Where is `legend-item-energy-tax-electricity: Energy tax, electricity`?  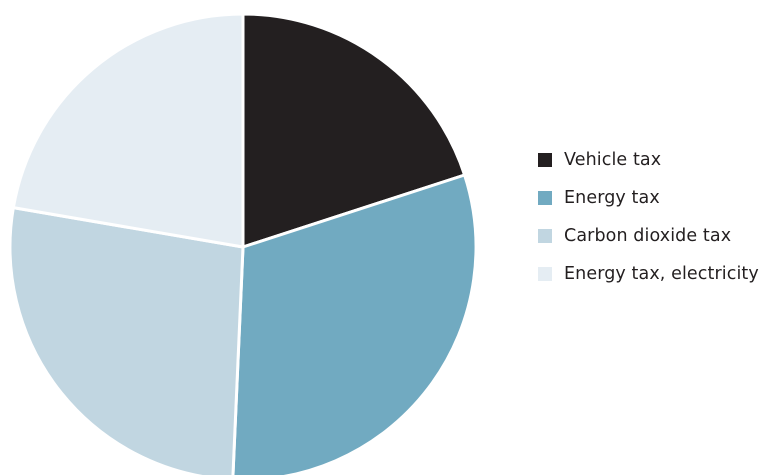
legend-item-energy-tax-electricity: Energy tax, electricity is located at coordinates (654, 274).